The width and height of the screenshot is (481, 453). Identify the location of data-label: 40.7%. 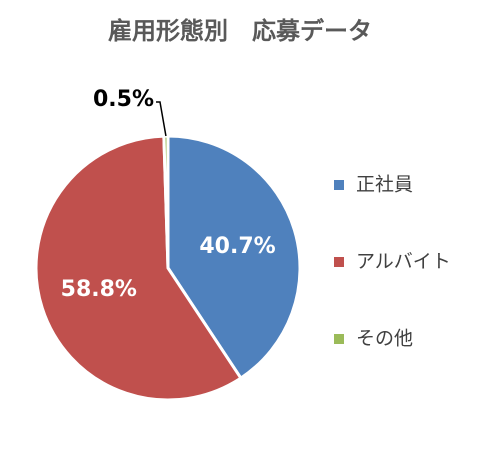
(237, 246).